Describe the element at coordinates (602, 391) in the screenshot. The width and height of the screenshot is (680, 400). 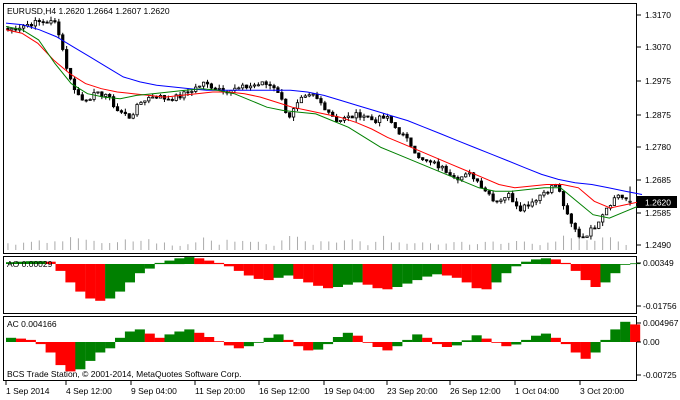
I see `time-tick: 3 Oct 20:00` at that location.